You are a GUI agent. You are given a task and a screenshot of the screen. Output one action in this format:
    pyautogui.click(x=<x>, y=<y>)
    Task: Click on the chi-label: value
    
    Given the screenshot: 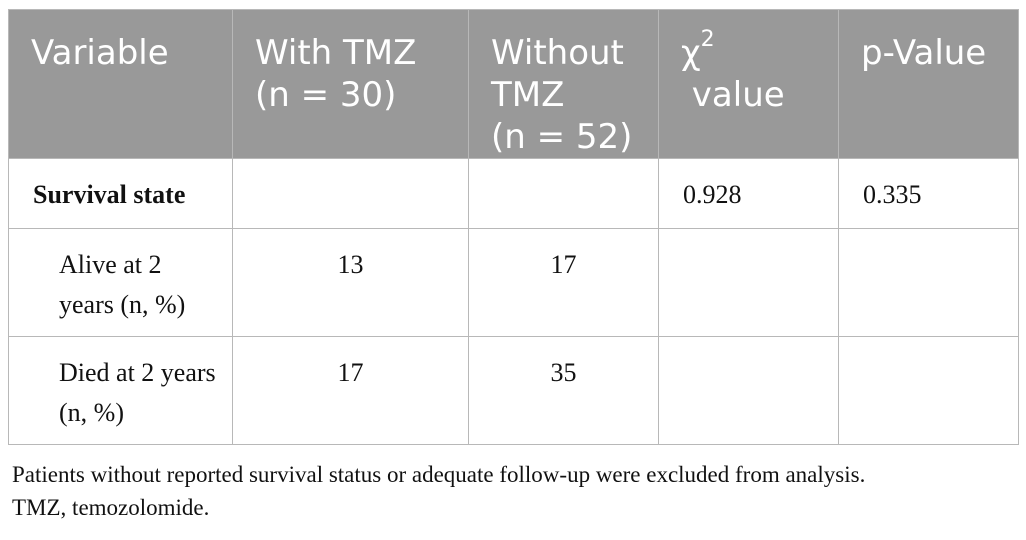 What is the action you would take?
    pyautogui.click(x=733, y=95)
    